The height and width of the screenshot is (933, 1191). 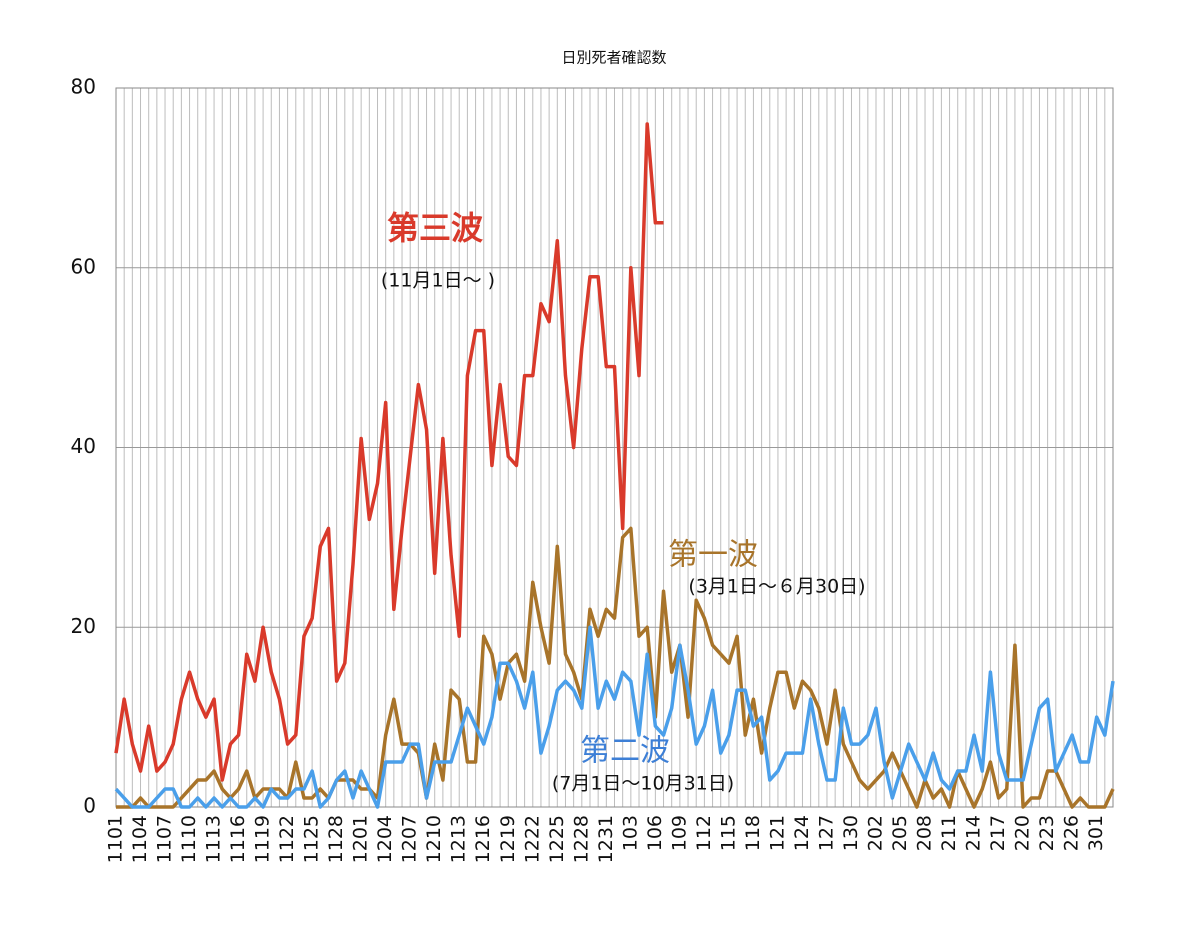 What do you see at coordinates (83, 266) in the screenshot?
I see `y-tick-label: 60` at bounding box center [83, 266].